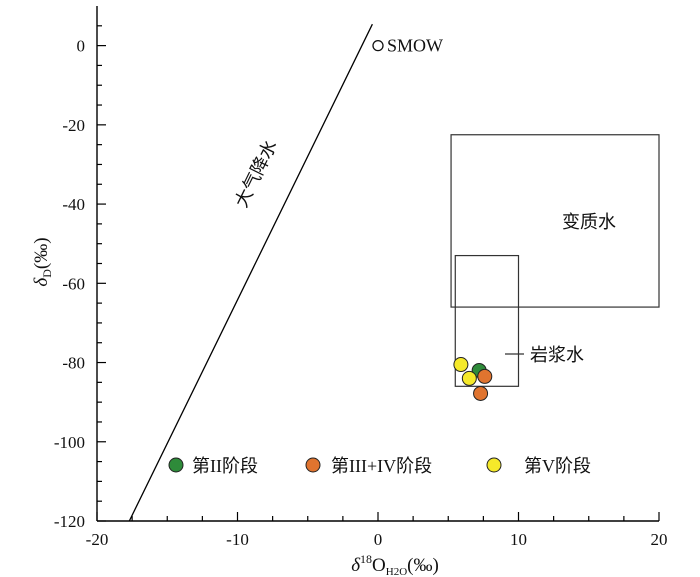  I want to click on legend-label-2: 第III+IV阶段, so click(381, 466).